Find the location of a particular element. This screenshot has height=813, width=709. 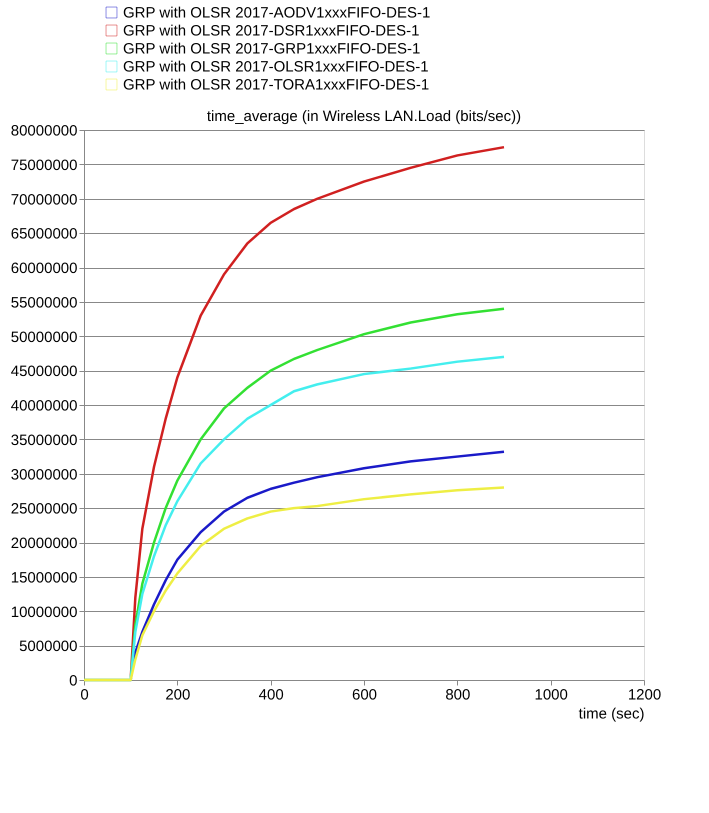

y-tick-label: 5000000 is located at coordinates (48, 647).